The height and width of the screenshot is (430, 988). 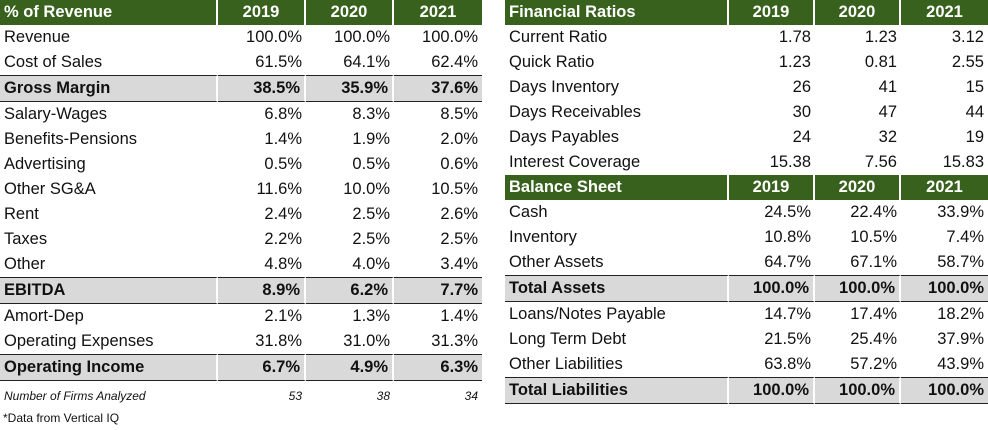 I want to click on row-value: 63.8%, so click(x=787, y=364).